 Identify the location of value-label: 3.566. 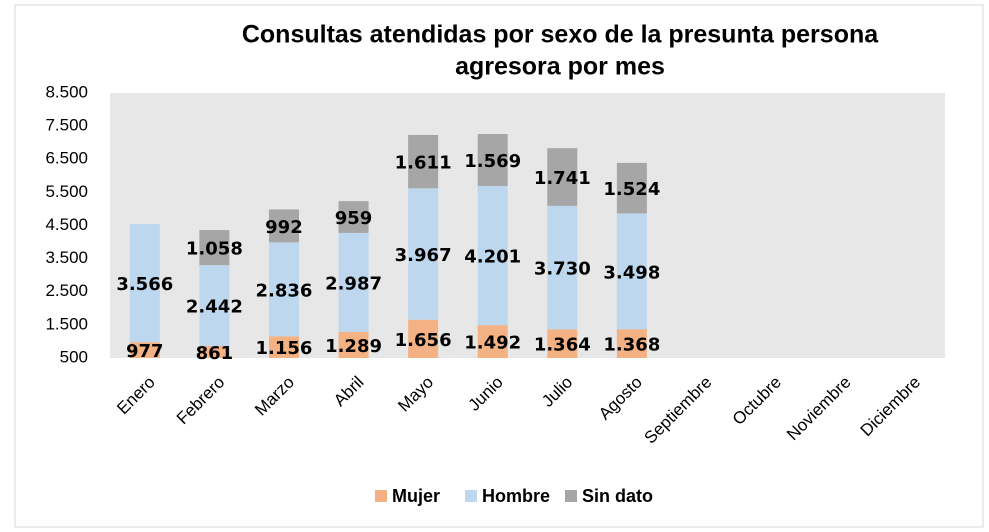
(144, 284).